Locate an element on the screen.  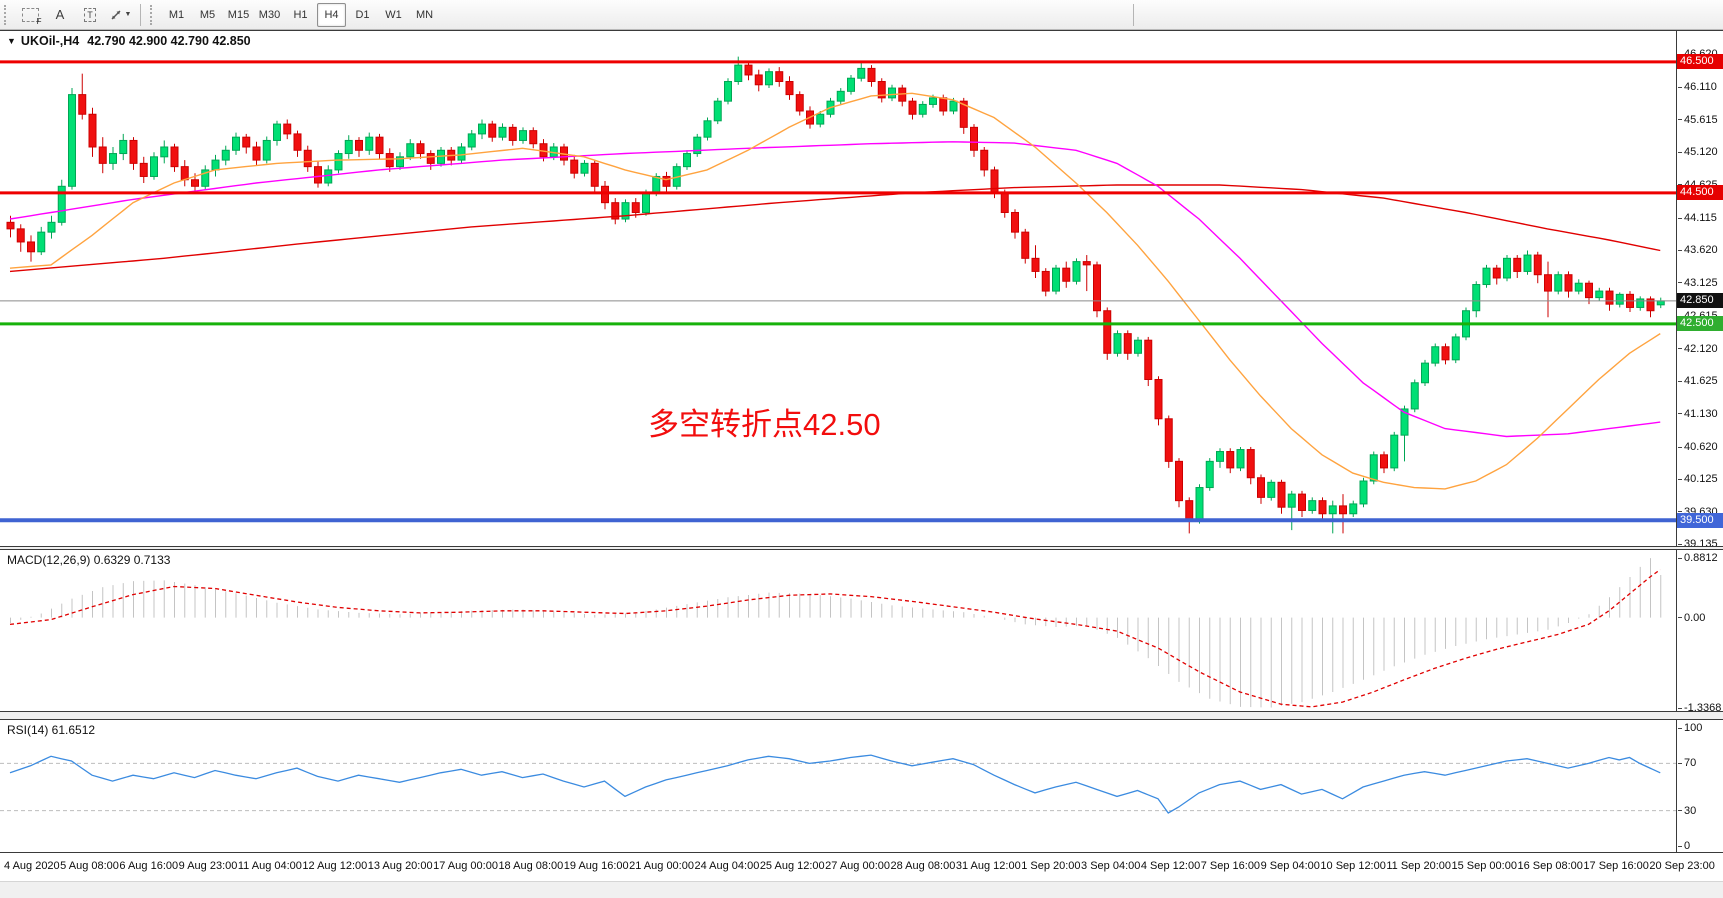
pointer-tool-button: F is located at coordinates (30, 15).